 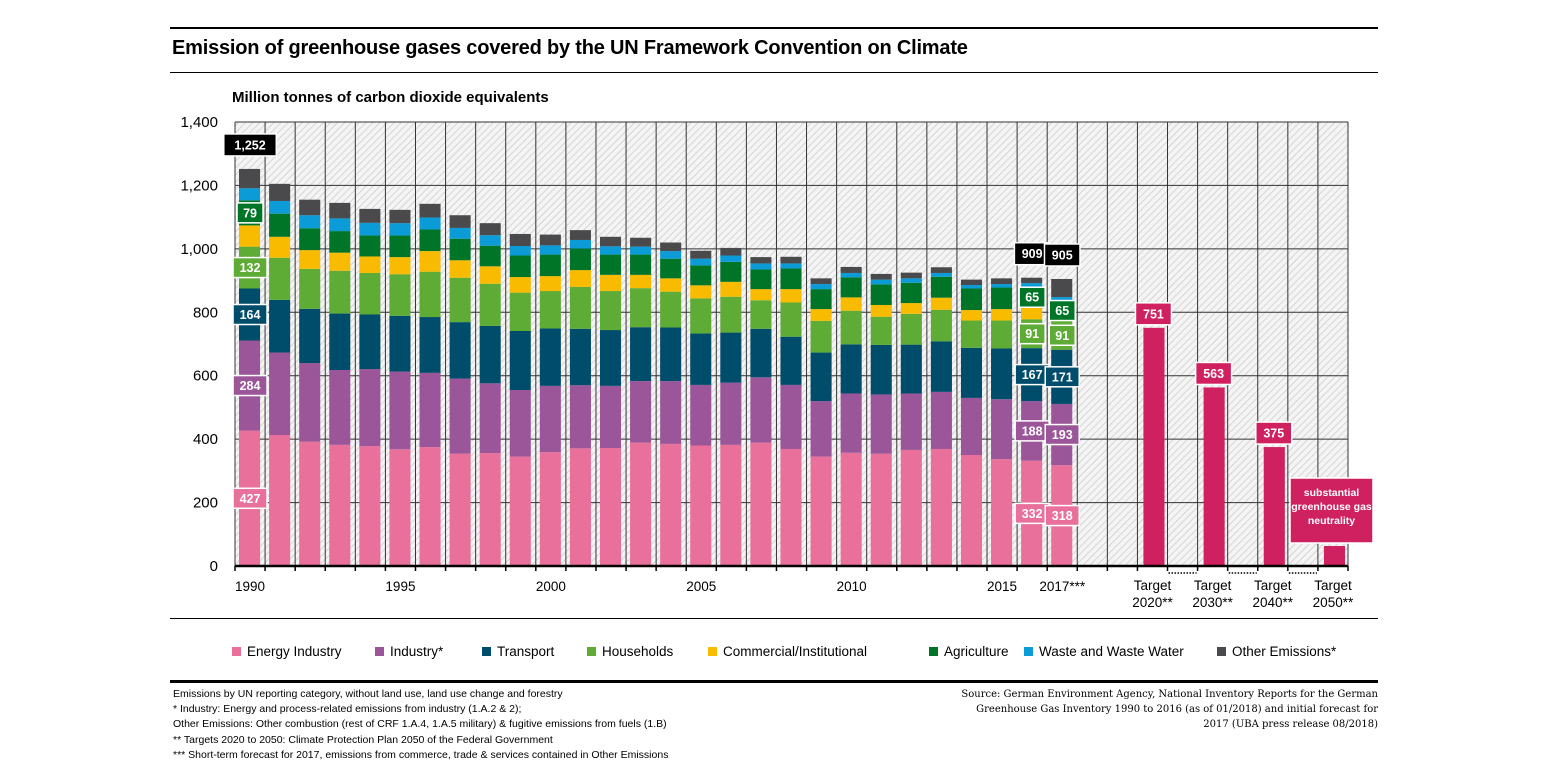 What do you see at coordinates (795, 651) in the screenshot?
I see `legend-label: Commercial/Institutional` at bounding box center [795, 651].